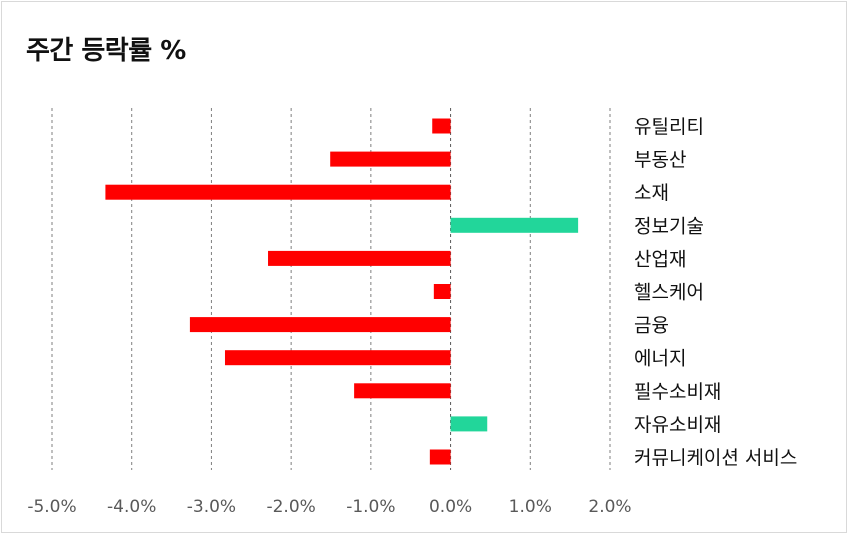 Image resolution: width=850 pixels, height=536 pixels. I want to click on category-label: 에너지, so click(660, 359).